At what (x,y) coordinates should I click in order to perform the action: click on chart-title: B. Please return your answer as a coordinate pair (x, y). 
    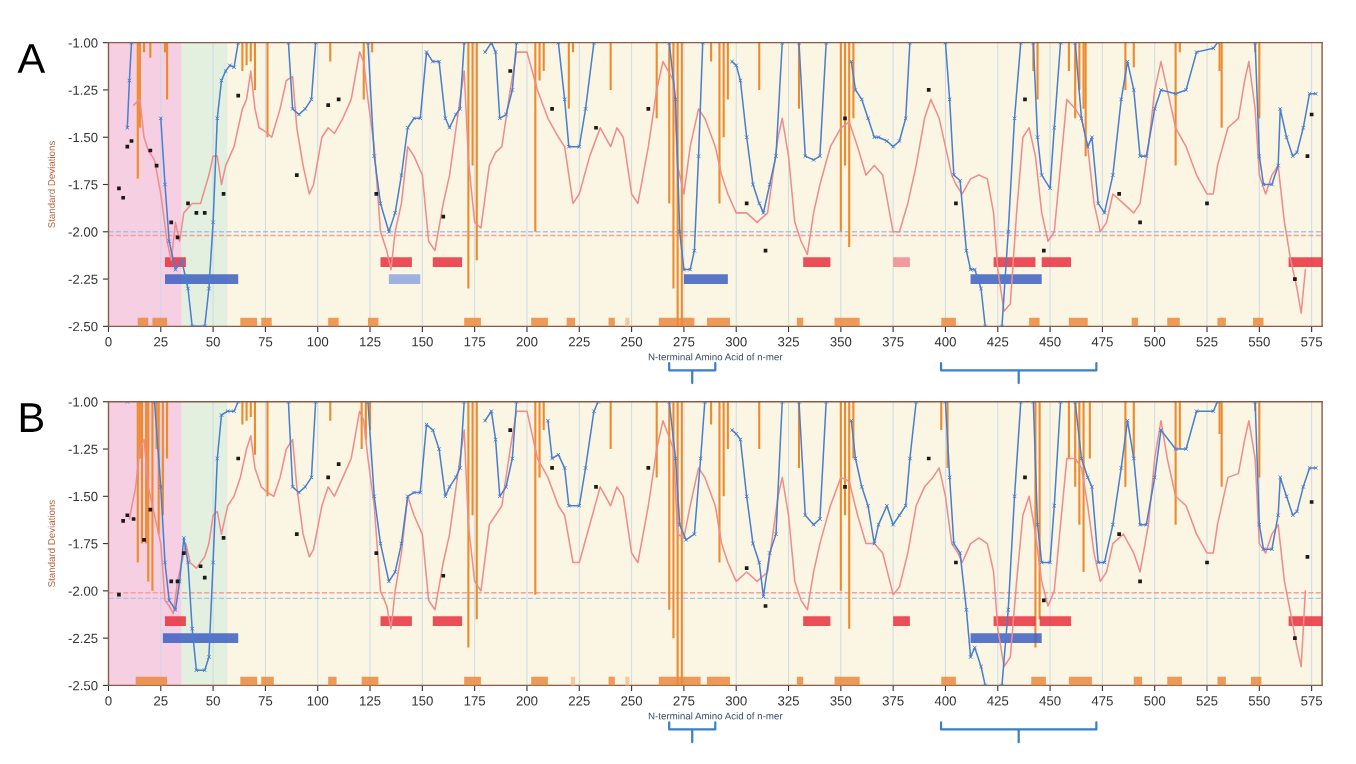
    Looking at the image, I should click on (32, 417).